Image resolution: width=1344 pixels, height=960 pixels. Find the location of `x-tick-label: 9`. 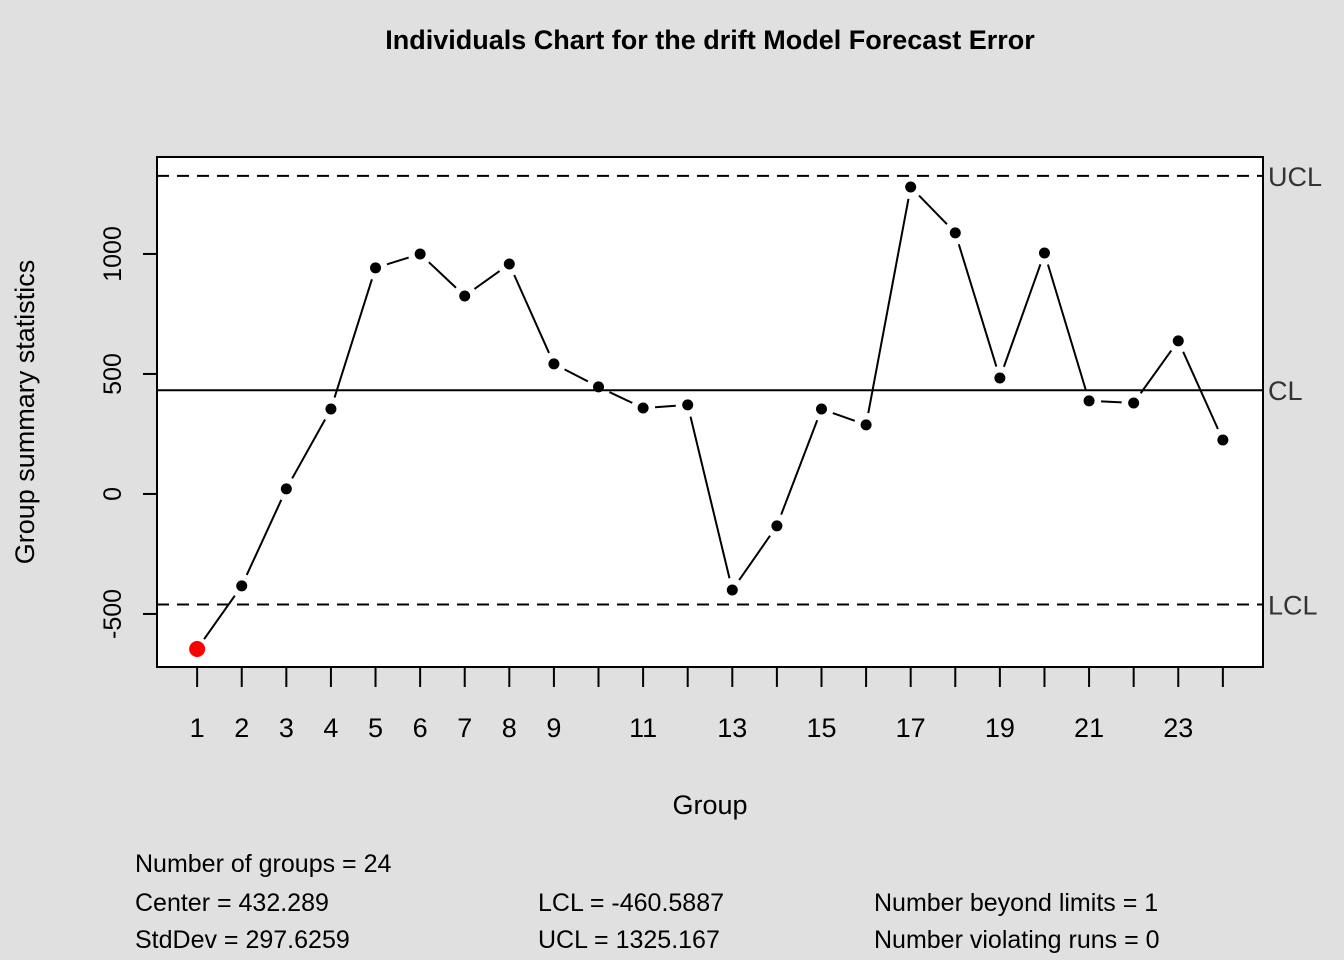

x-tick-label: 9 is located at coordinates (553, 728).